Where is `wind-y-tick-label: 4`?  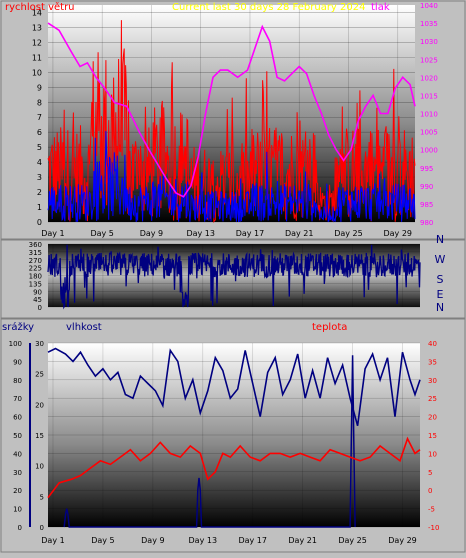
wind-y-tick-label: 4 is located at coordinates (39, 162).